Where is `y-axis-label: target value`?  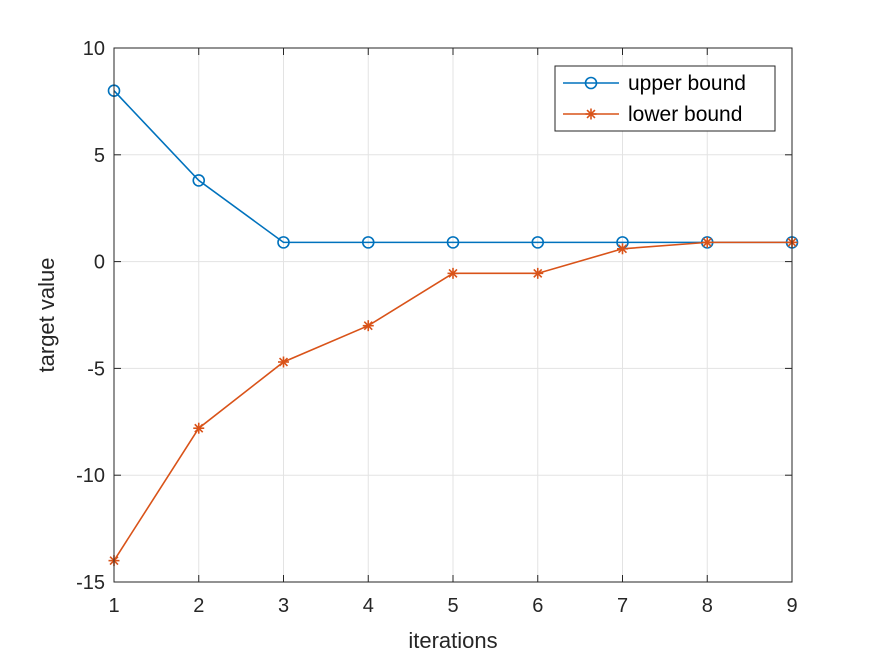 y-axis-label: target value is located at coordinates (46, 315).